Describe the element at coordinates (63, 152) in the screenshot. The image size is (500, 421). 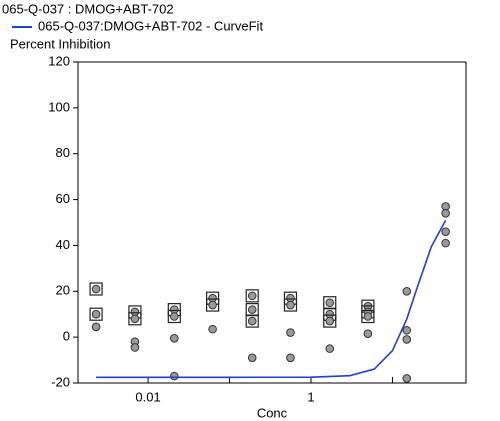
I see `y-tick-label: 80` at that location.